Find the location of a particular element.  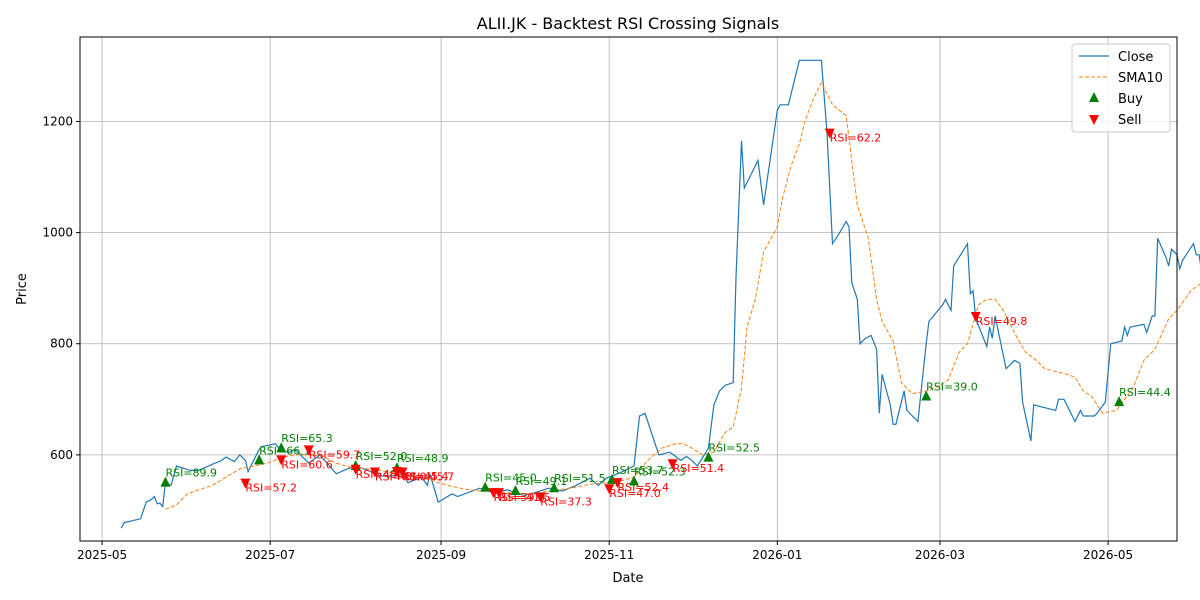

sell-signal-label: RSI=37.3 is located at coordinates (566, 502).